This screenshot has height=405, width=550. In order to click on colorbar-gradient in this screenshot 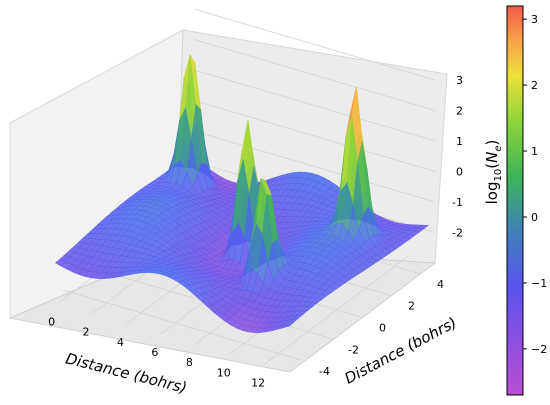, I will do `click(515, 200)`.